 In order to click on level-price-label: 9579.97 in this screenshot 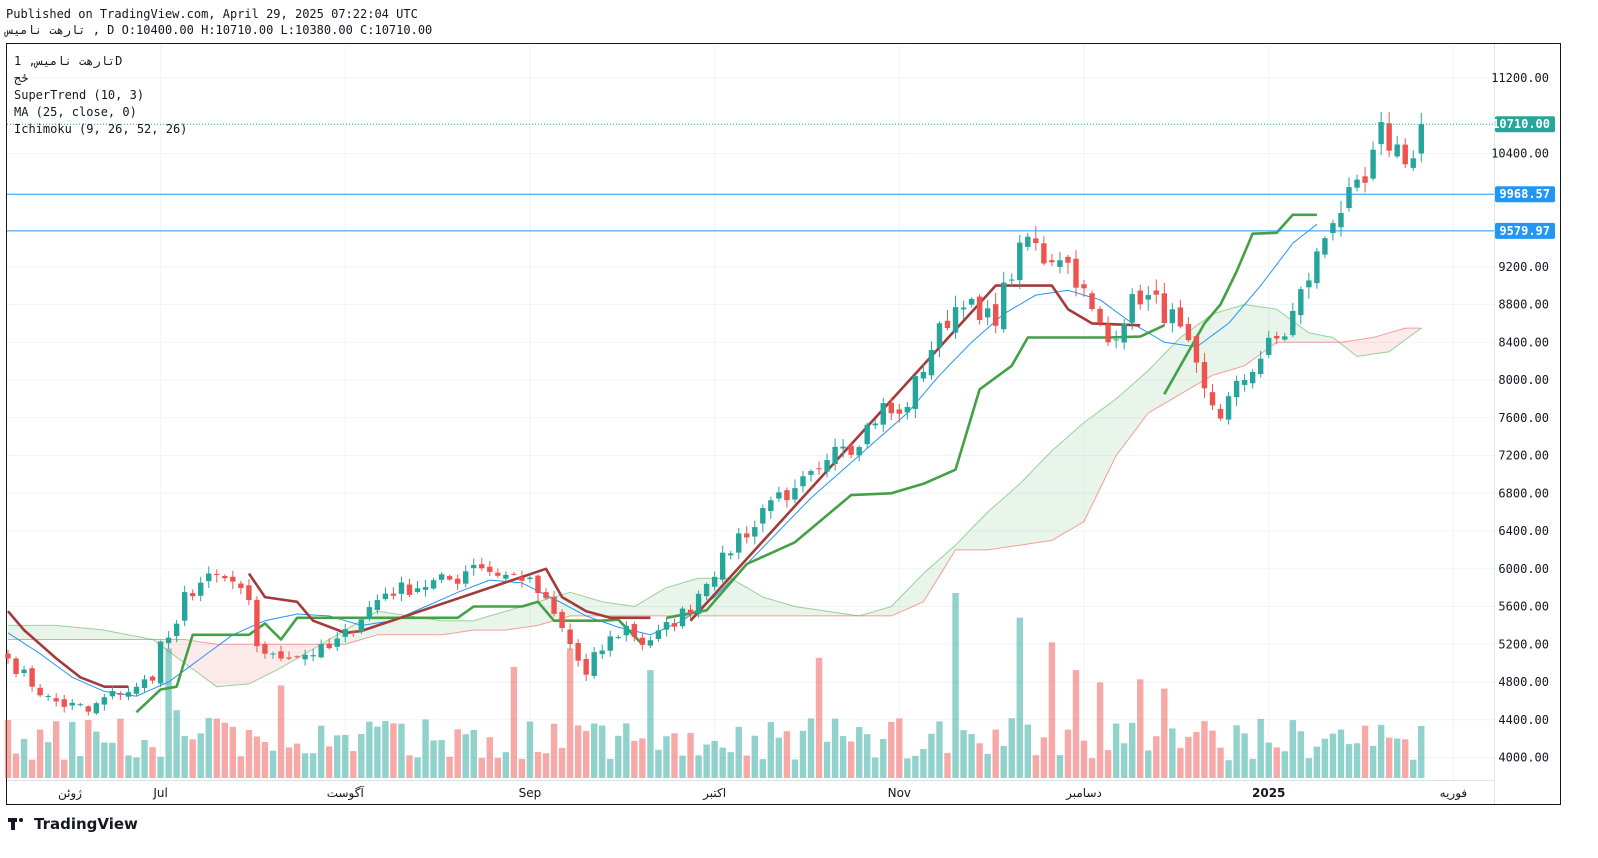, I will do `click(1525, 230)`.